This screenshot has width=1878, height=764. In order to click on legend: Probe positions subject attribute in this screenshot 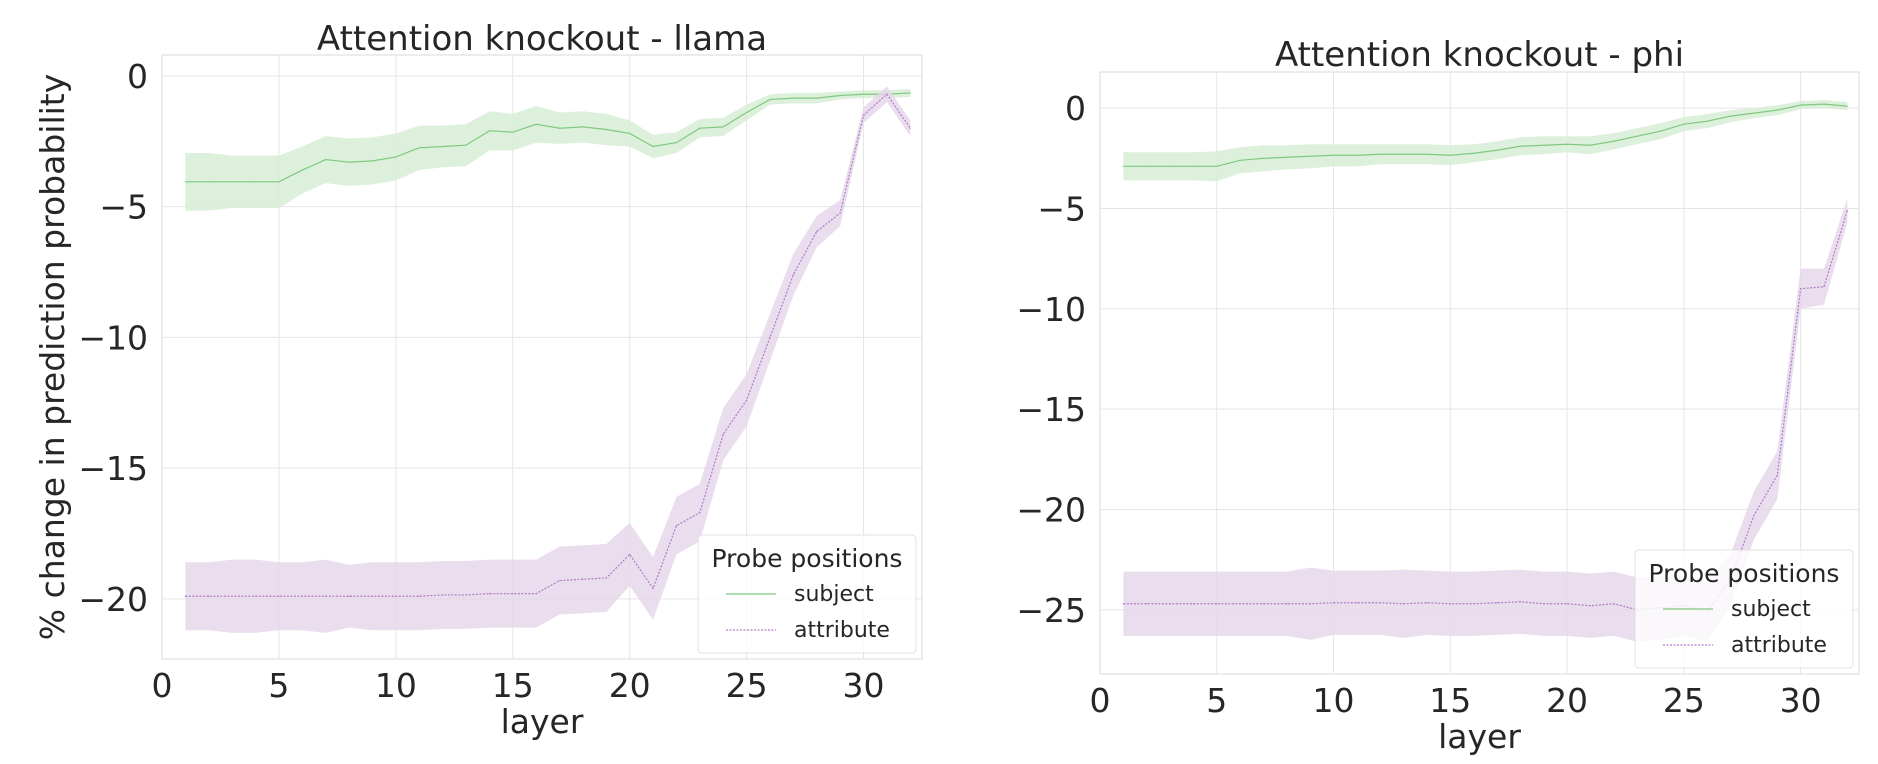, I will do `click(1744, 609)`.